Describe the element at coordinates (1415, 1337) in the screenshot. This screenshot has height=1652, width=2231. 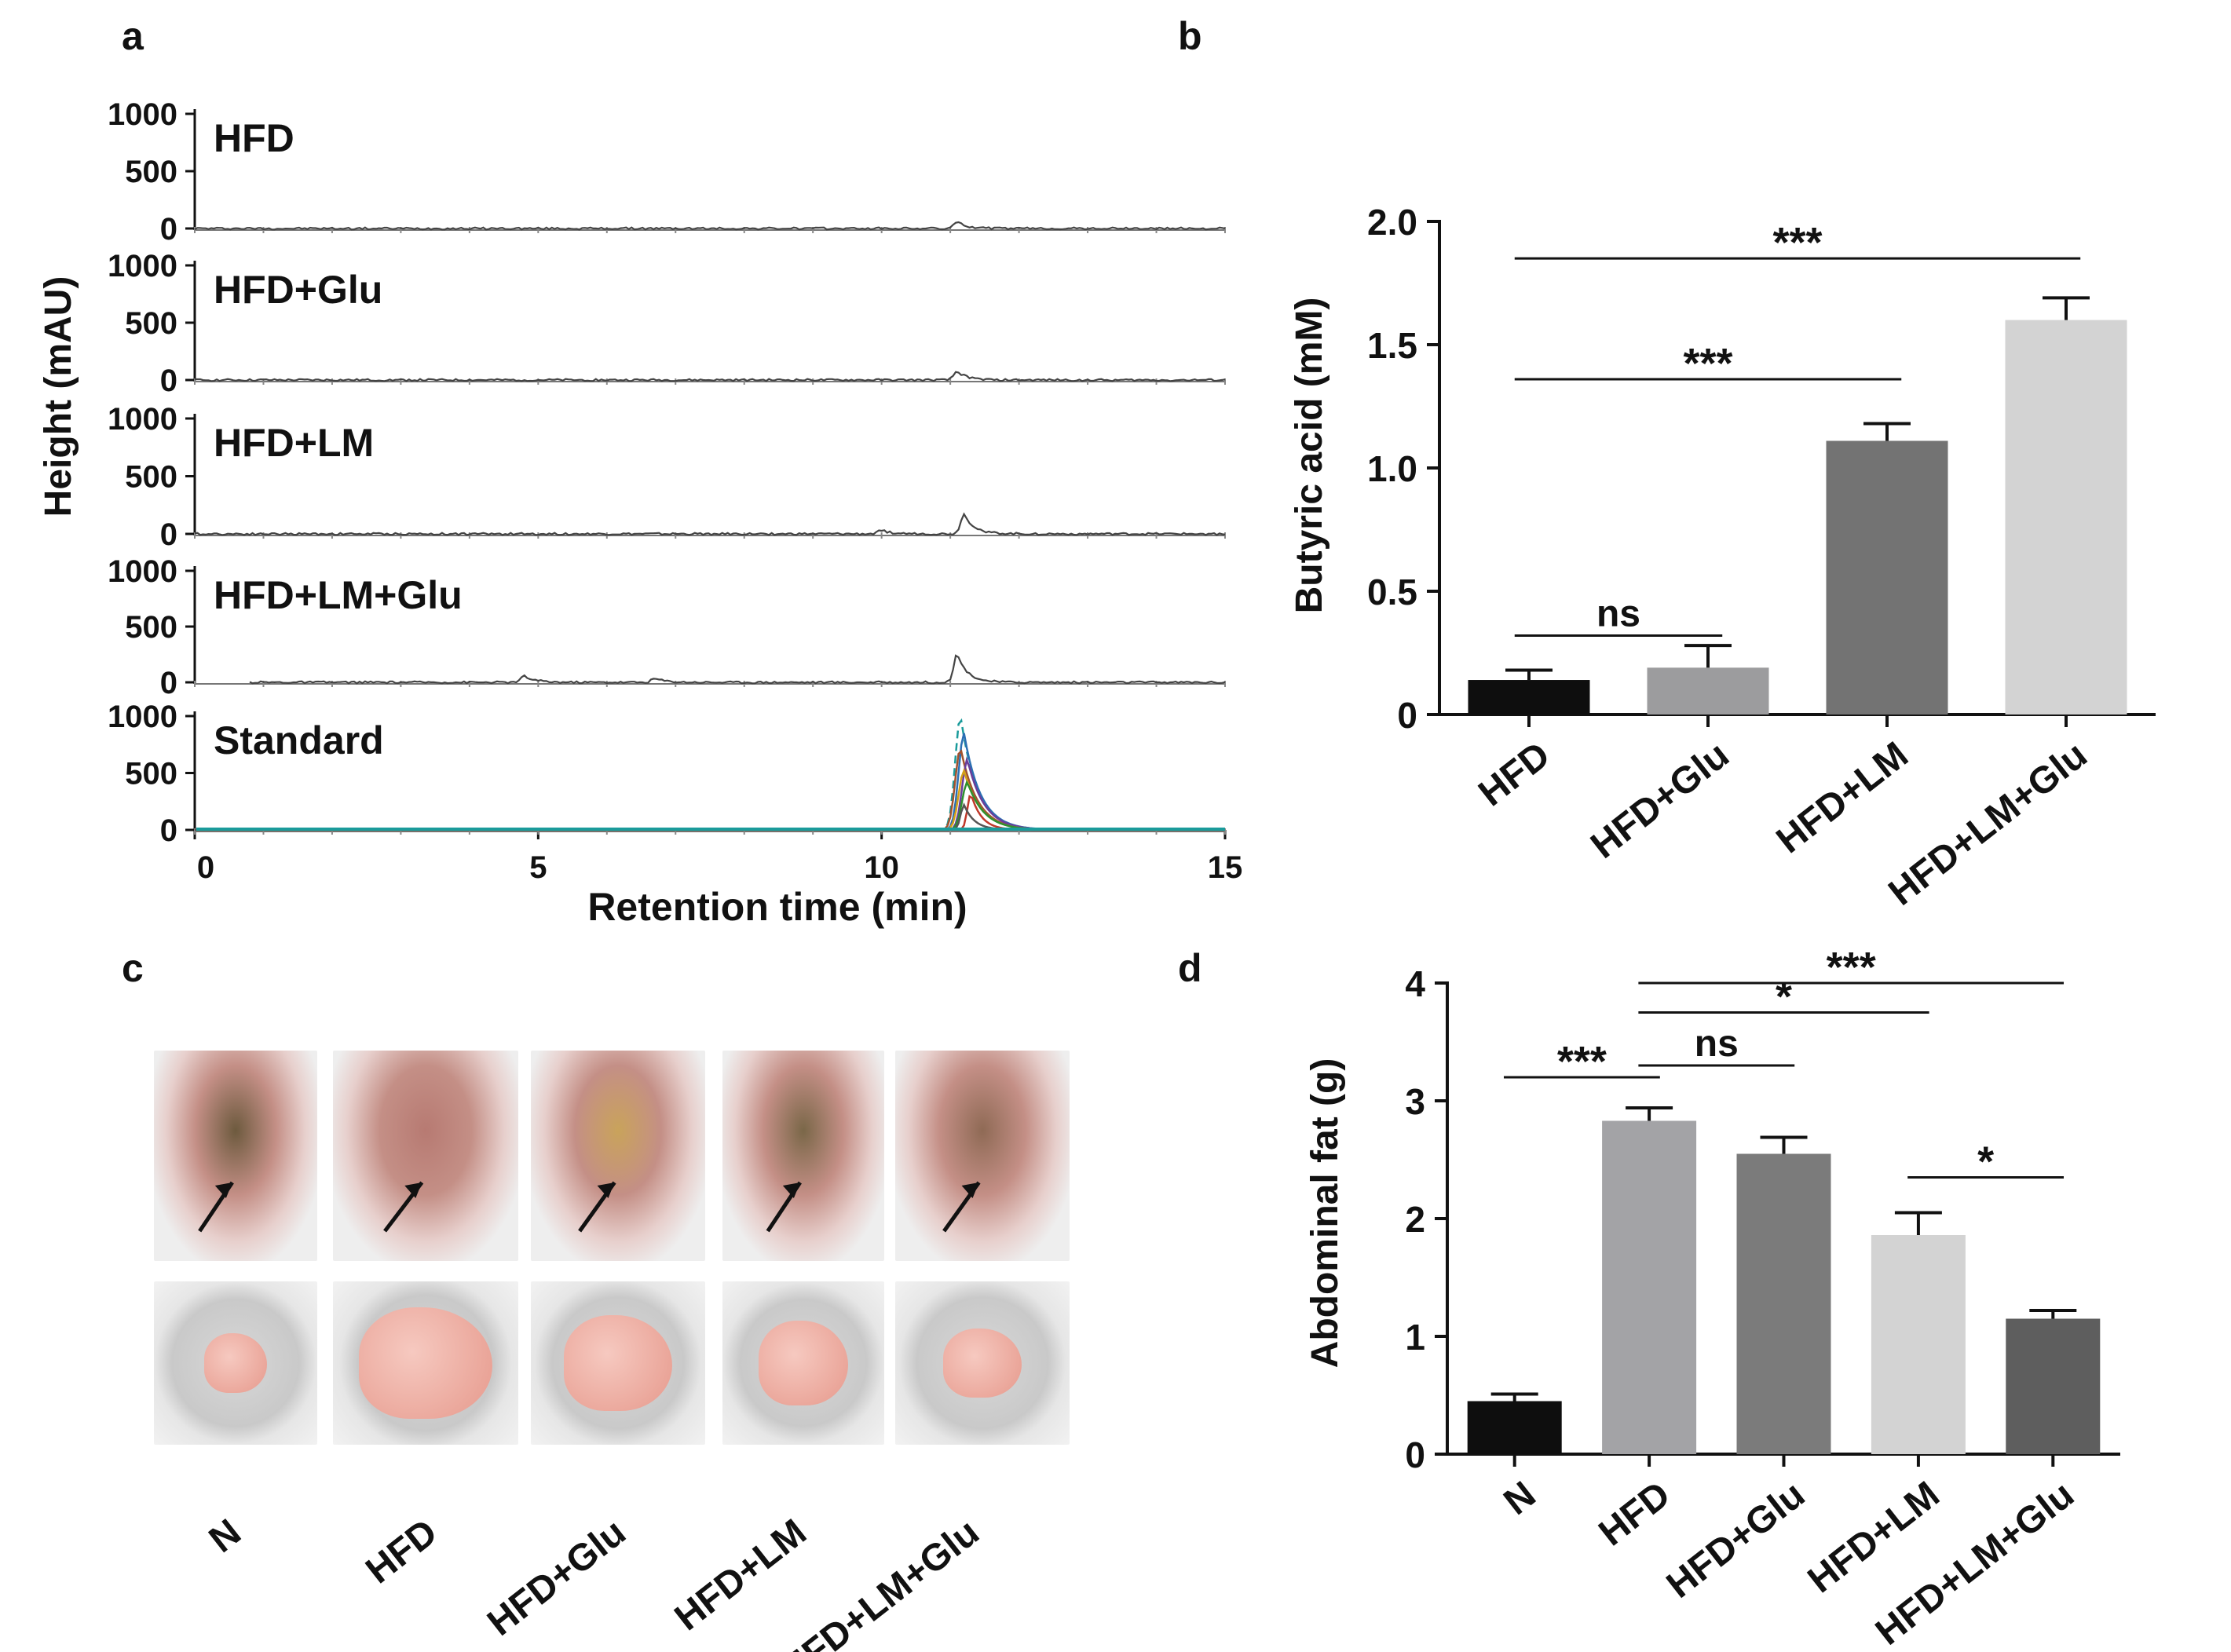
I see `y-tick-label: 1` at that location.